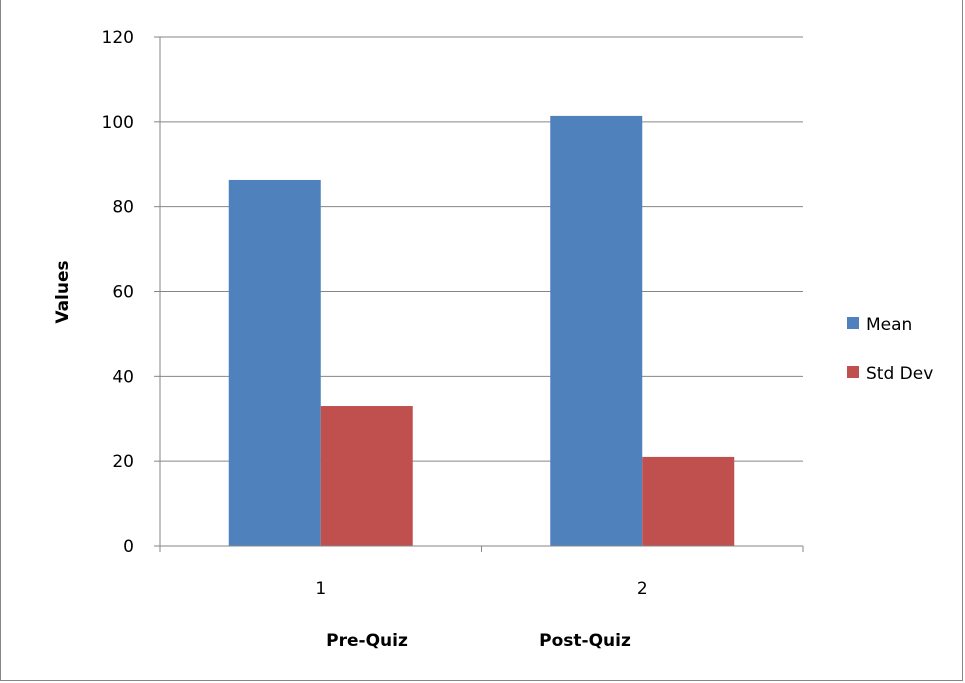  Describe the element at coordinates (899, 374) in the screenshot. I see `legend-label: Std Dev` at that location.